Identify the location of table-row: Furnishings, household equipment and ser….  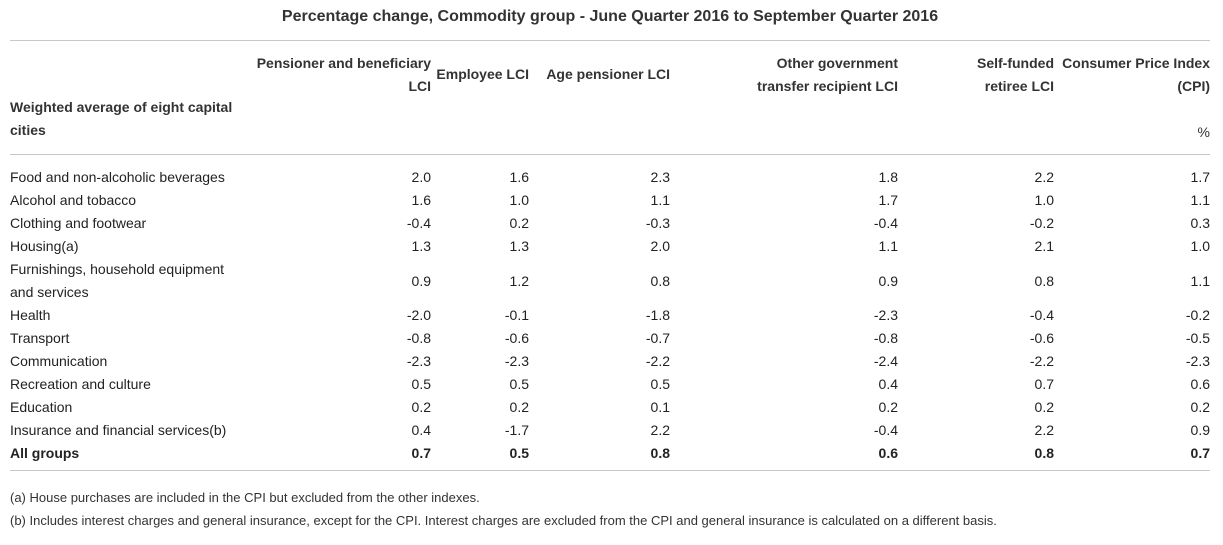
(610, 281).